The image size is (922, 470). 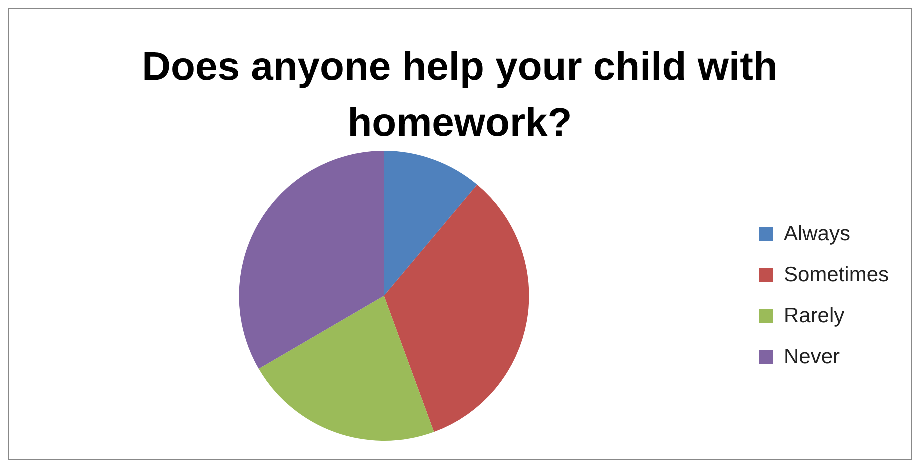 I want to click on legend-label: Never, so click(x=812, y=356).